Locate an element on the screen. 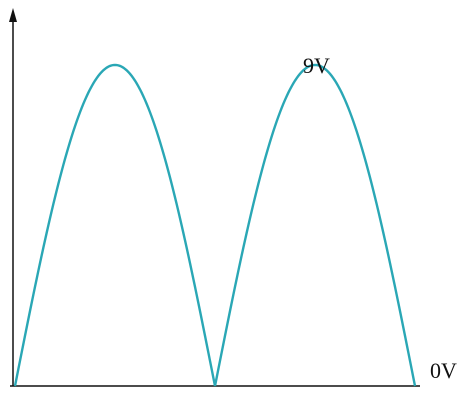 This screenshot has height=394, width=469. baseline-label: 0V is located at coordinates (443, 370).